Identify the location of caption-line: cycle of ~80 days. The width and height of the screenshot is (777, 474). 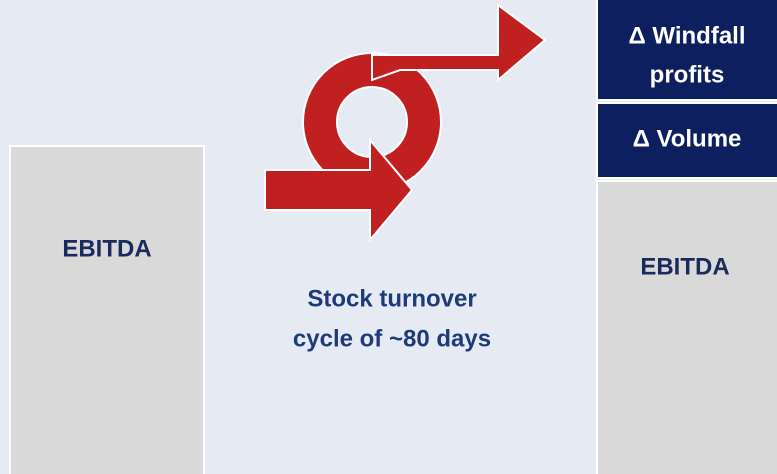
(392, 338).